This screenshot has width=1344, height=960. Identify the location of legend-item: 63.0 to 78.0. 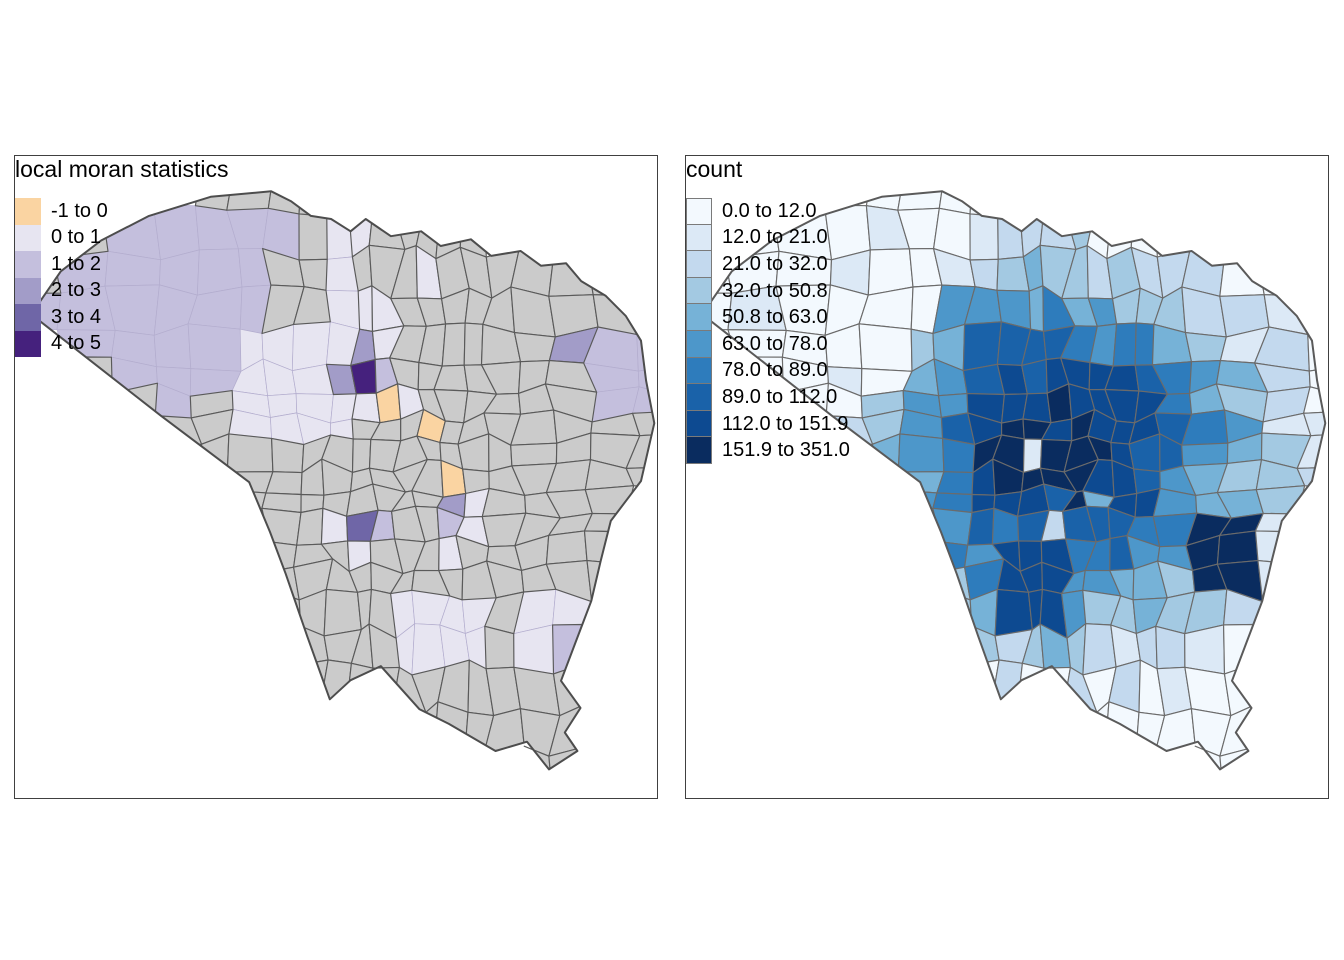
(768, 343).